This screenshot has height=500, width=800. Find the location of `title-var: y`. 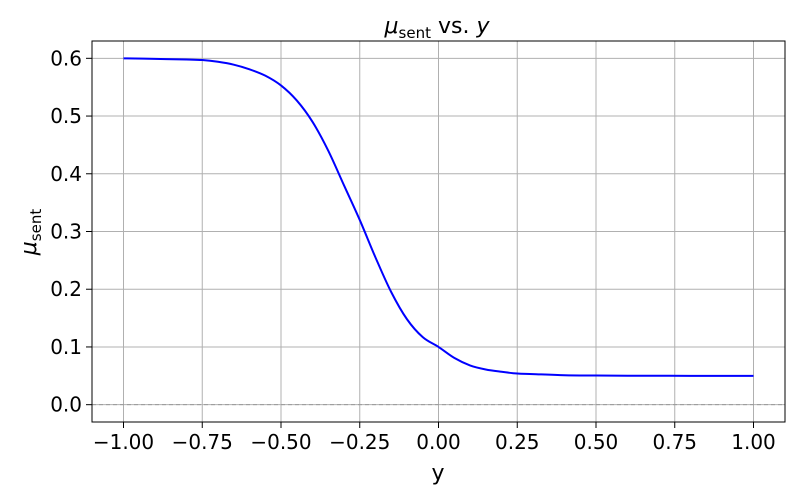

title-var: y is located at coordinates (482, 26).